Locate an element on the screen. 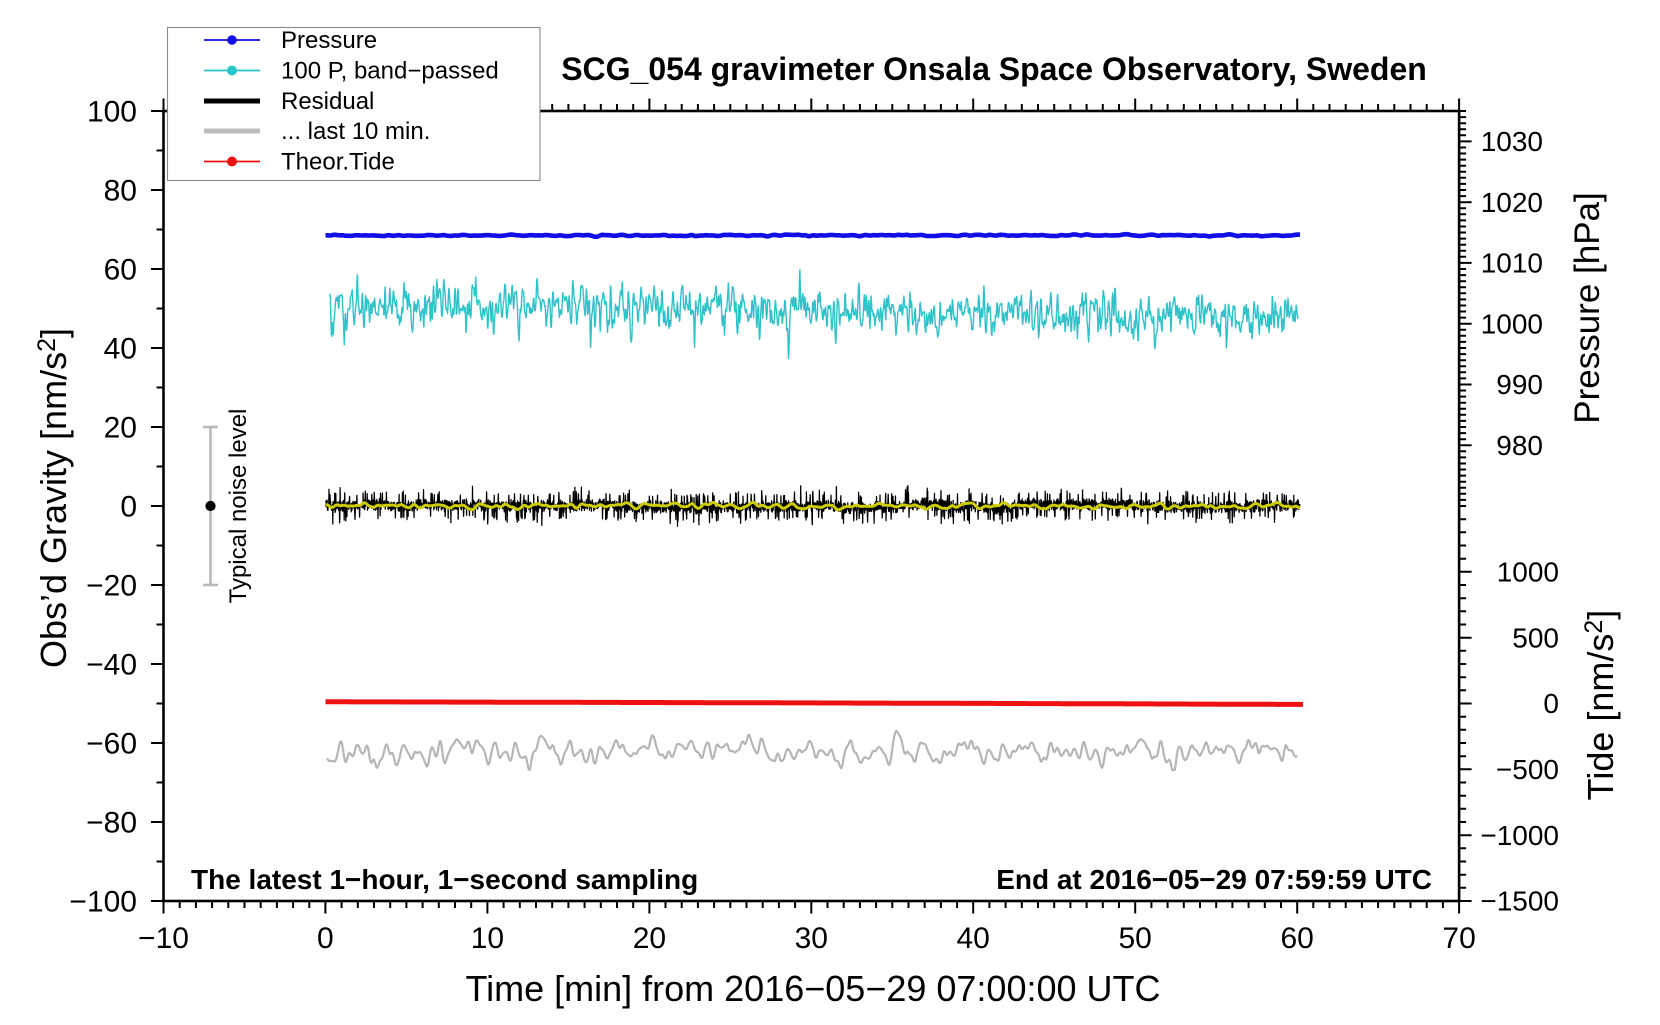 Image resolution: width=1660 pixels, height=1025 pixels. svg-text: −500 is located at coordinates (1527, 769).